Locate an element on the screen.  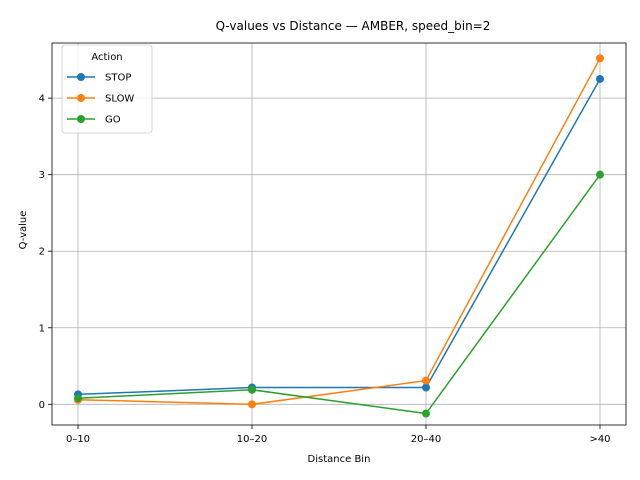
x-tick-label: 20–40 is located at coordinates (426, 439).